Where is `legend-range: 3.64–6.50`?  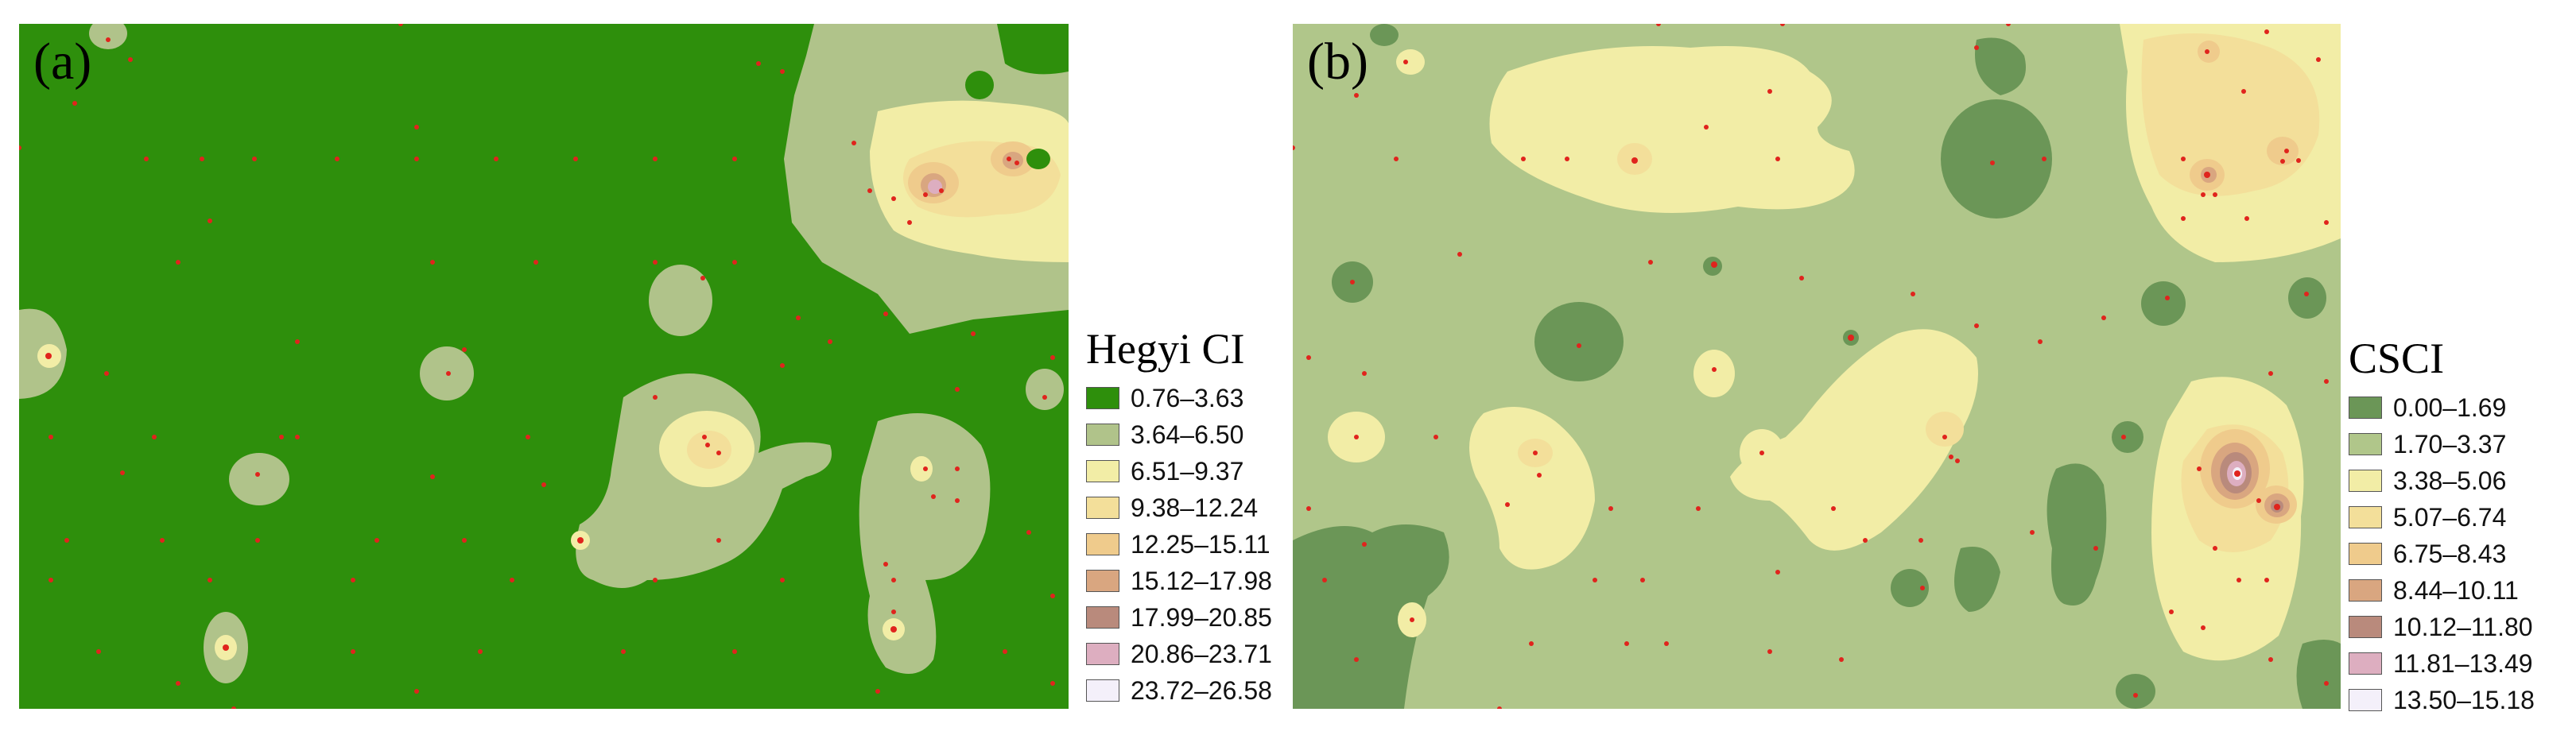 legend-range: 3.64–6.50 is located at coordinates (1187, 435).